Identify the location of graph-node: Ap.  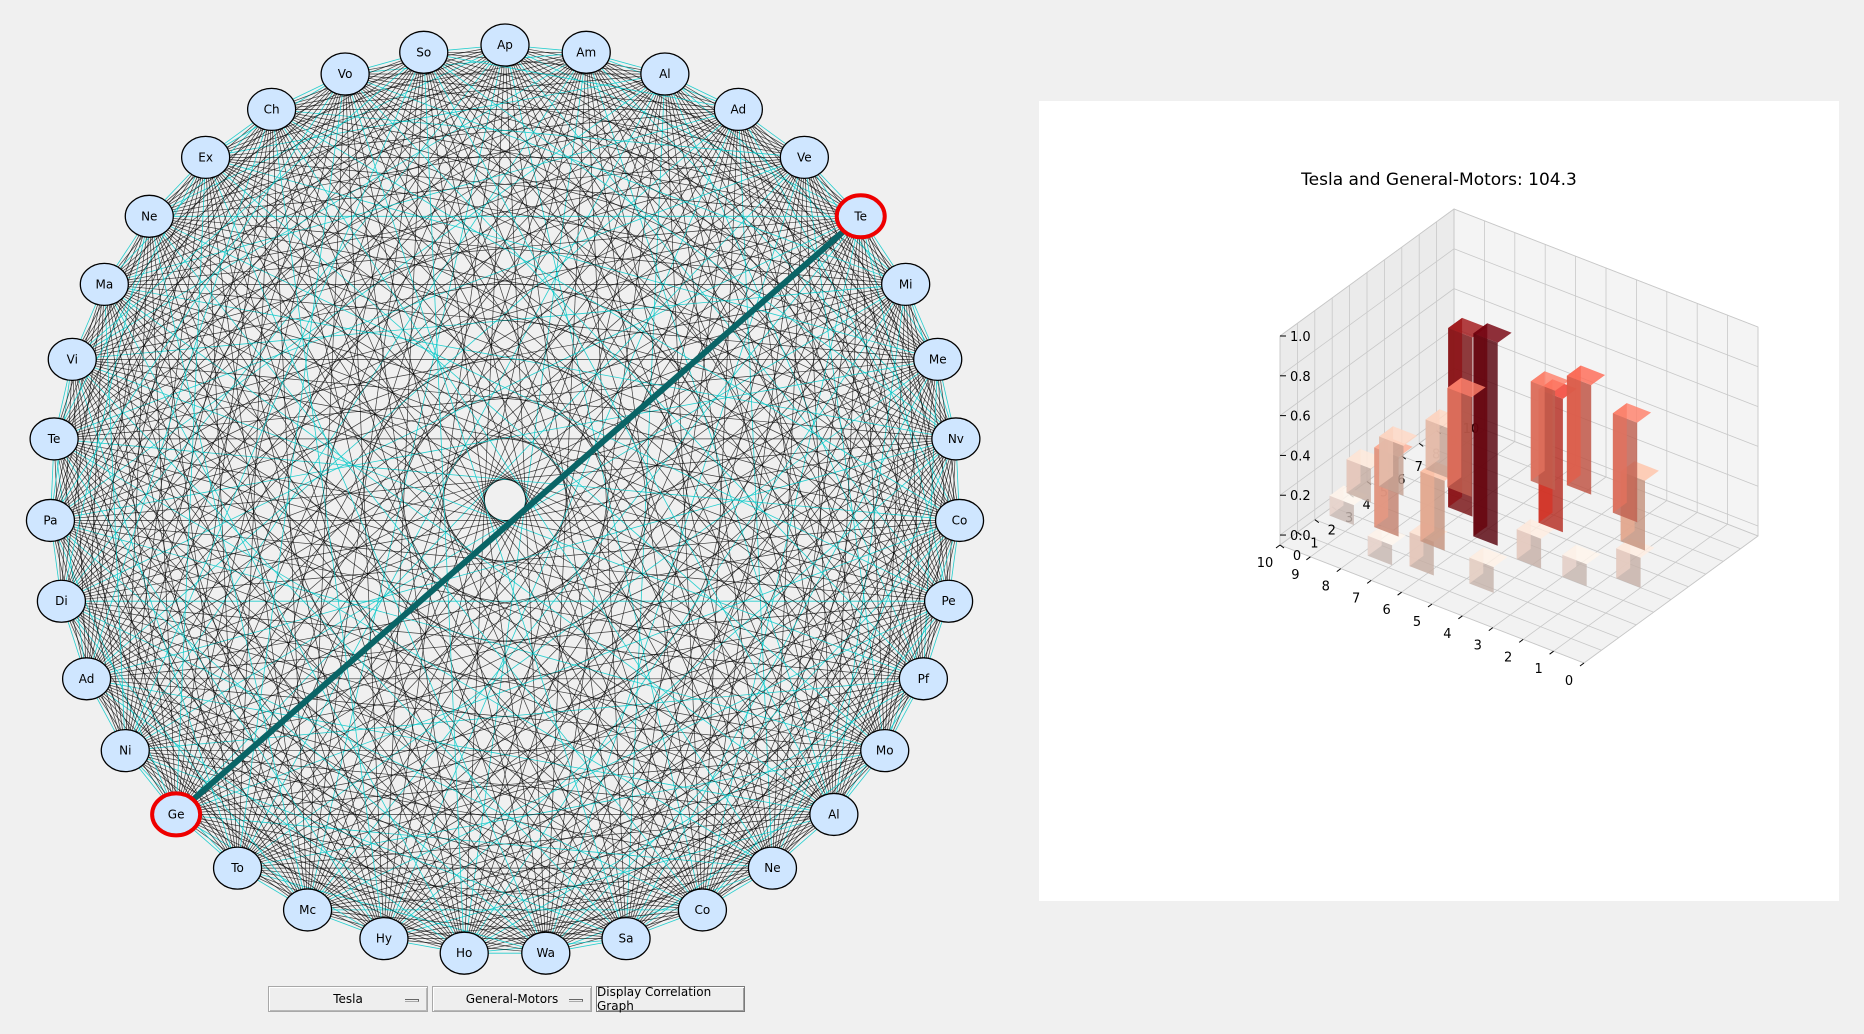
(505, 45).